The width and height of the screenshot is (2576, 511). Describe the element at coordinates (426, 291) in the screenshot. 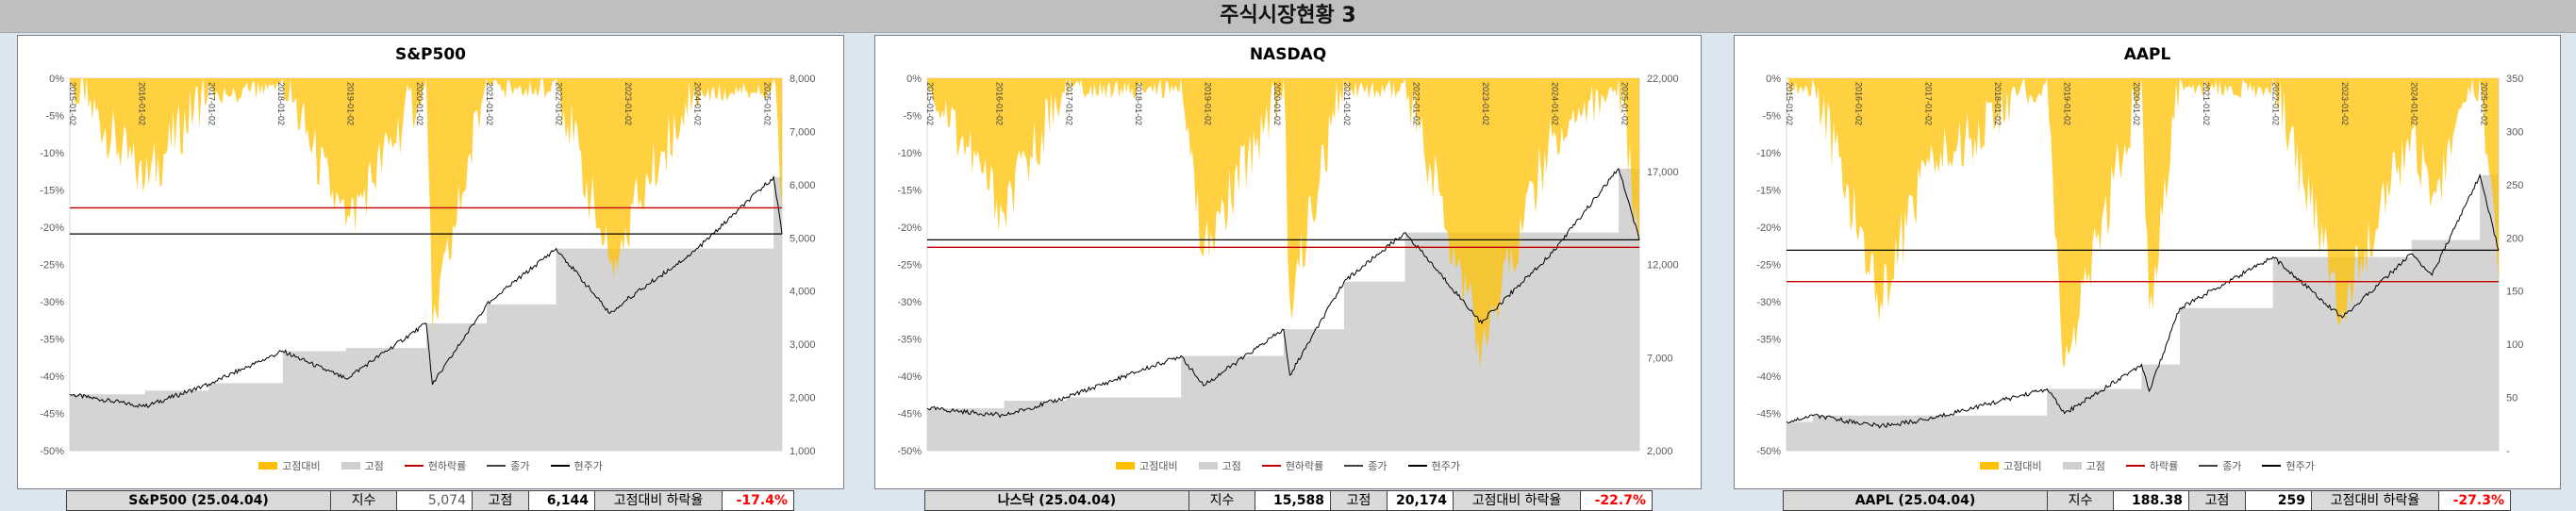

I see `series-close-line` at that location.